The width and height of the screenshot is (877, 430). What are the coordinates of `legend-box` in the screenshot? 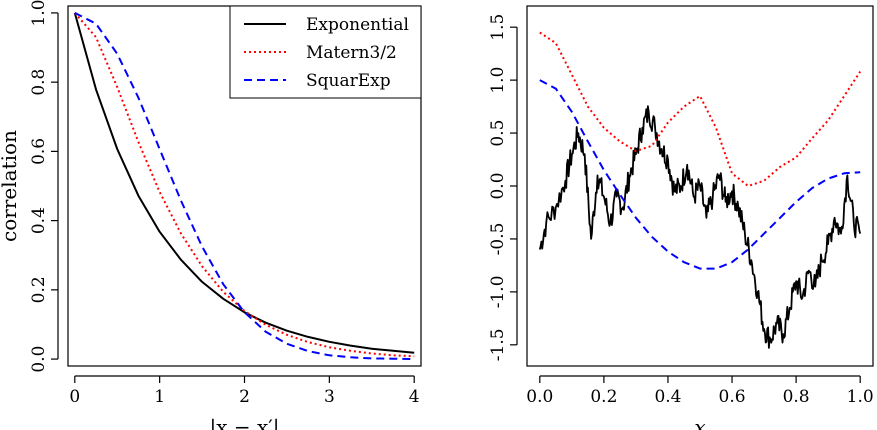 It's located at (325, 52).